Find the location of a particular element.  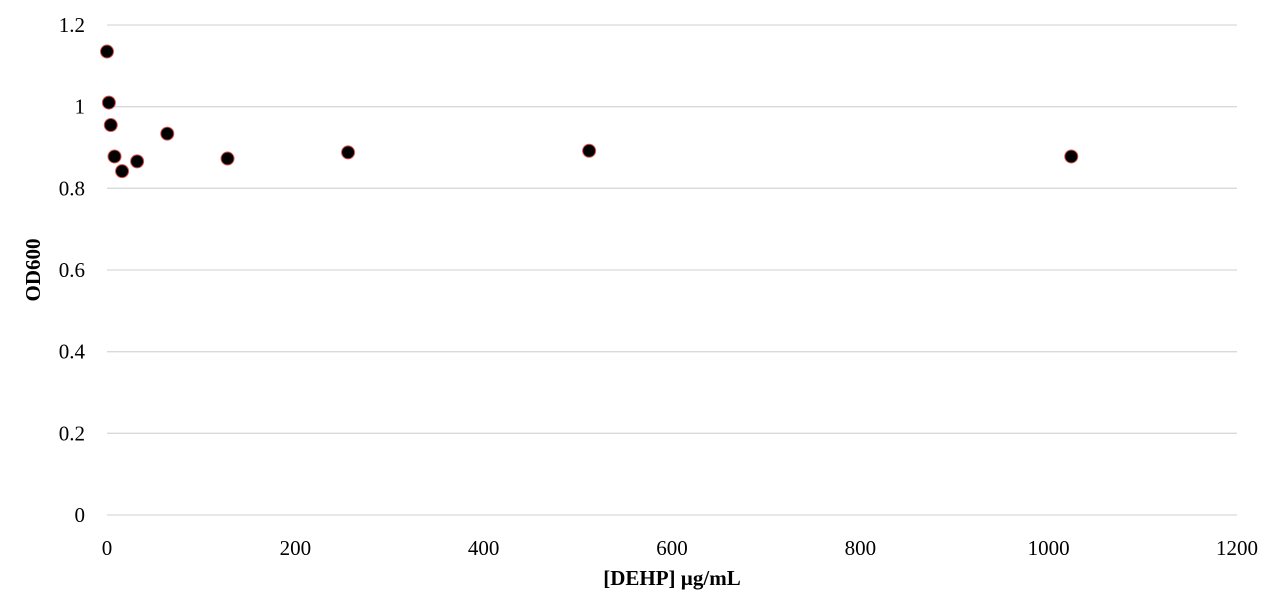

x-tick-label: 1200 is located at coordinates (1237, 548).